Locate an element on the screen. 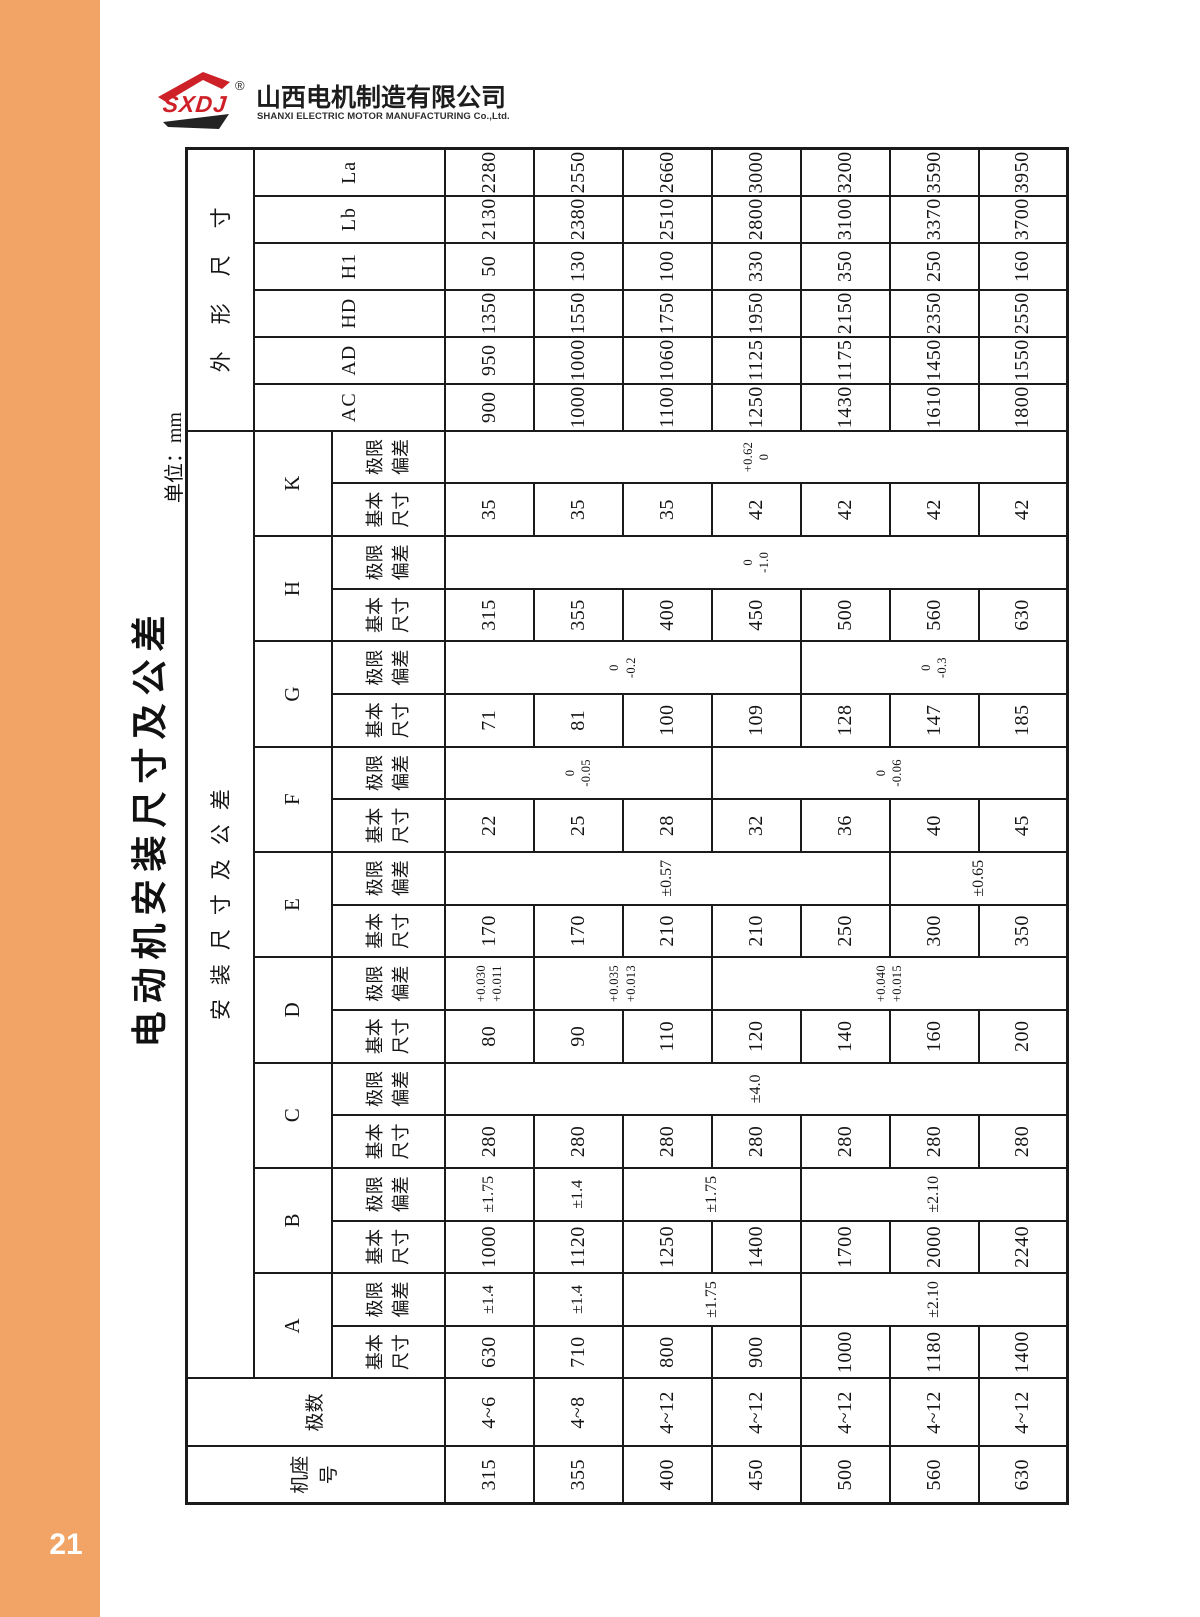  cell-D-basic-560: 160 is located at coordinates (934, 1036).